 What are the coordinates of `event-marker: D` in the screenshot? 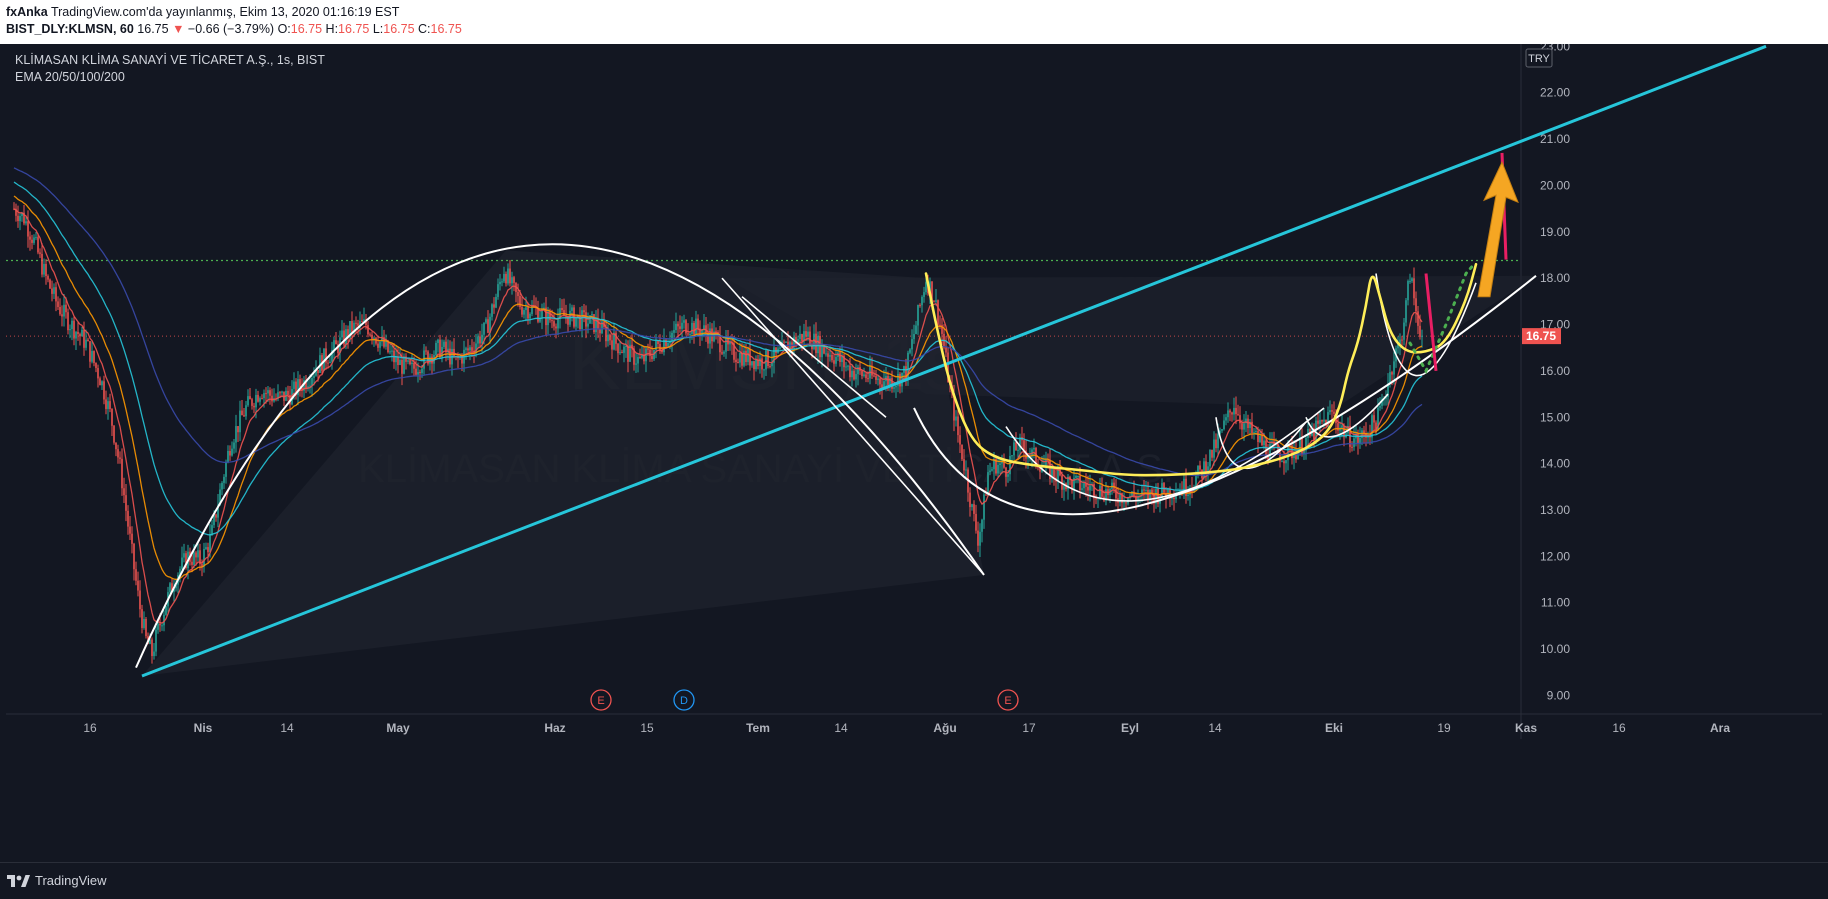 It's located at (684, 700).